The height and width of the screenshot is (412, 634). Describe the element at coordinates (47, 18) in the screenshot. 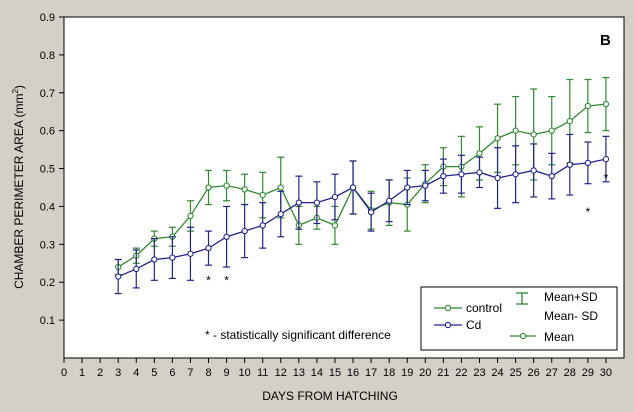

I see `y-tick-label: 0.9` at that location.